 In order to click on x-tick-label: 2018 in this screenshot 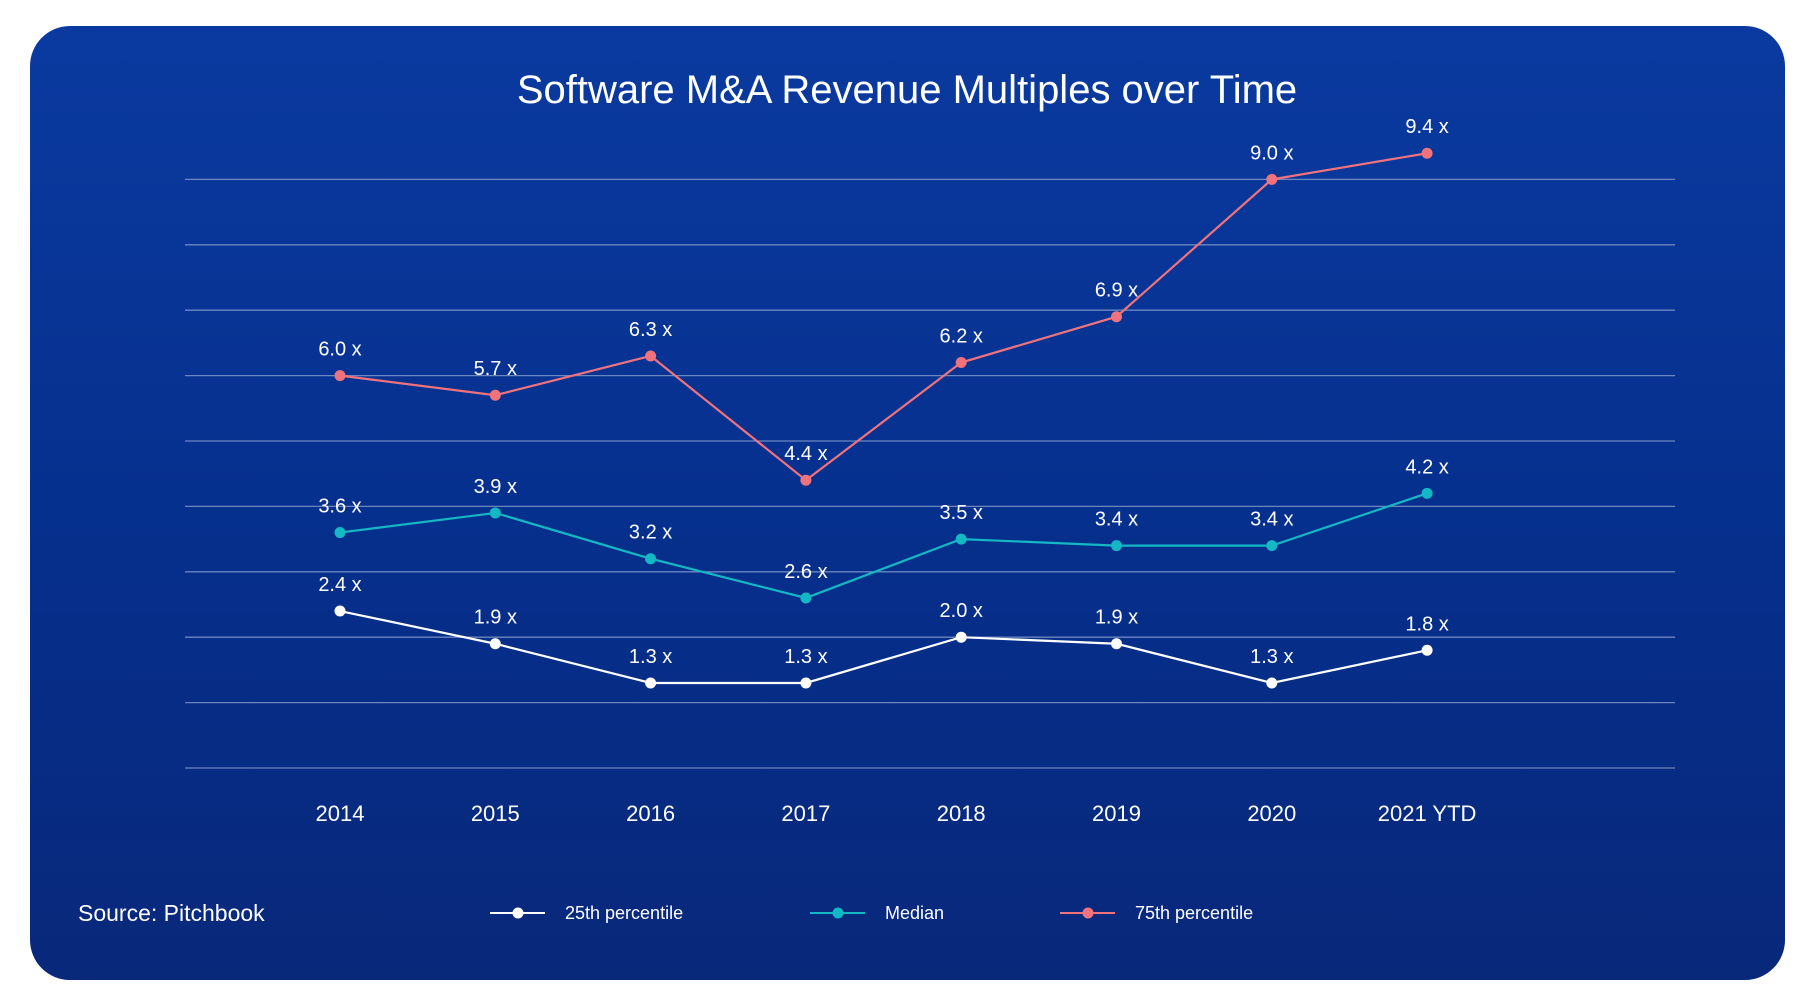, I will do `click(961, 813)`.